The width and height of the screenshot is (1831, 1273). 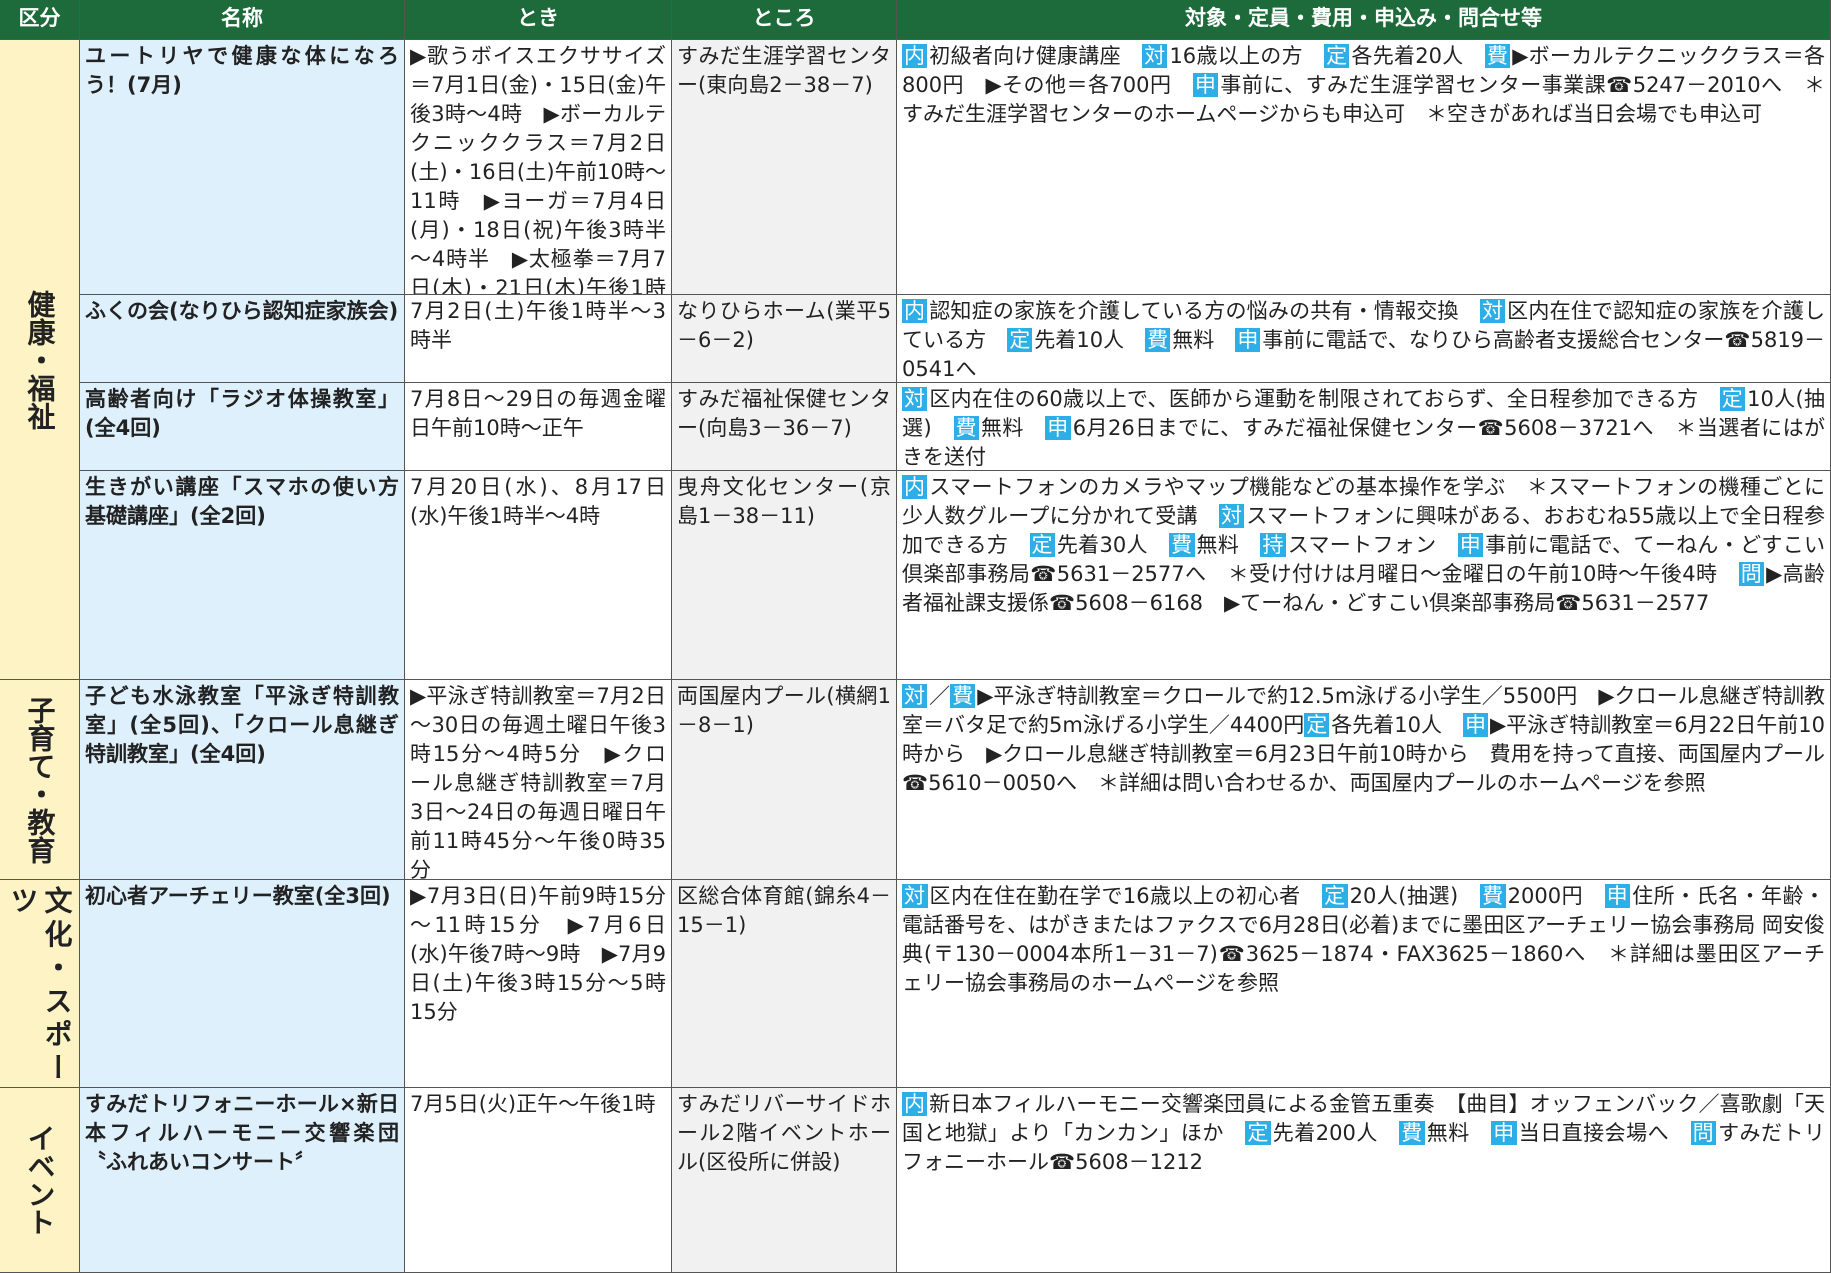 What do you see at coordinates (1126, 896) in the screenshot?
I see `detail-text: 区内在住在勤在学で16歳以上の初心者` at bounding box center [1126, 896].